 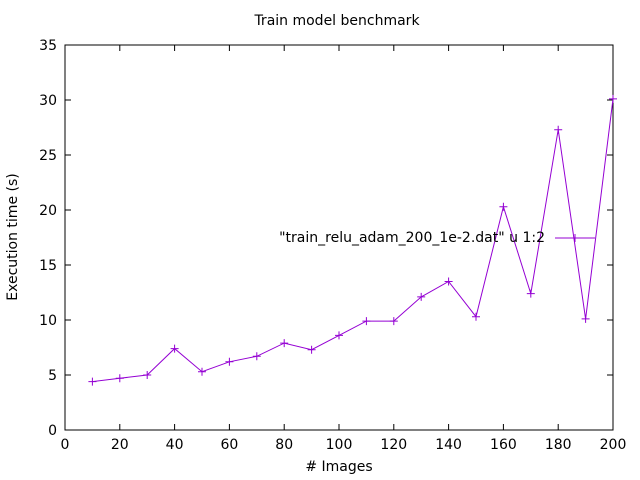 What do you see at coordinates (48, 46) in the screenshot?
I see `y-tick-label: 35` at bounding box center [48, 46].